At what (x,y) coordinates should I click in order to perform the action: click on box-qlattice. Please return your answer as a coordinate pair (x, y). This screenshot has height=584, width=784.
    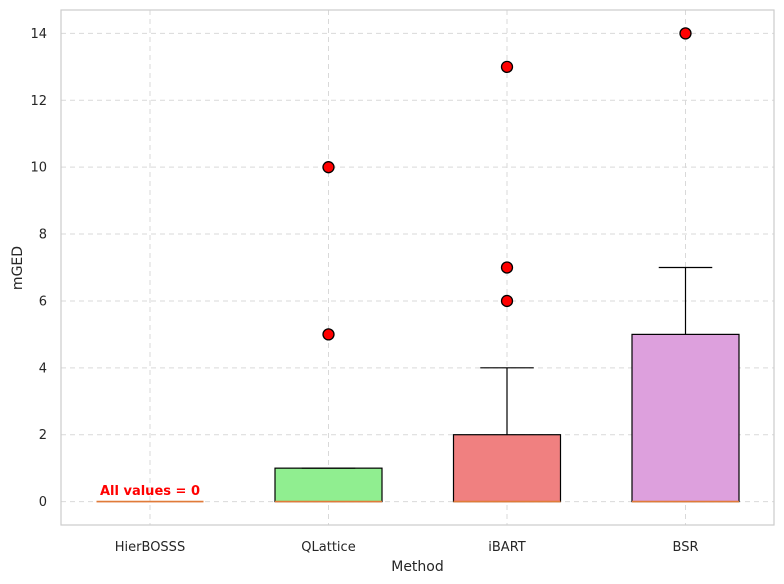
    Looking at the image, I should click on (328, 485).